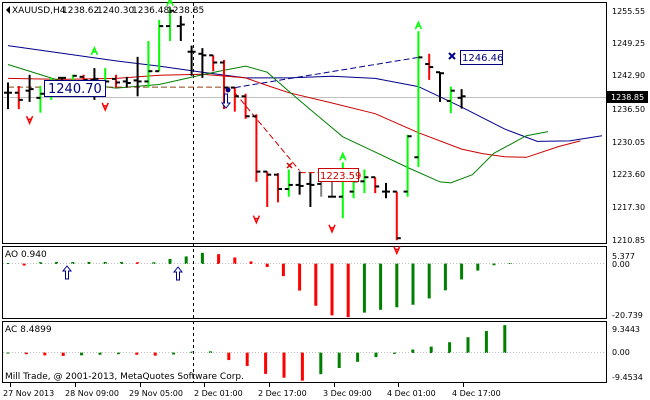  Describe the element at coordinates (228, 90) in the screenshot. I see `dot-marker-blue` at that location.